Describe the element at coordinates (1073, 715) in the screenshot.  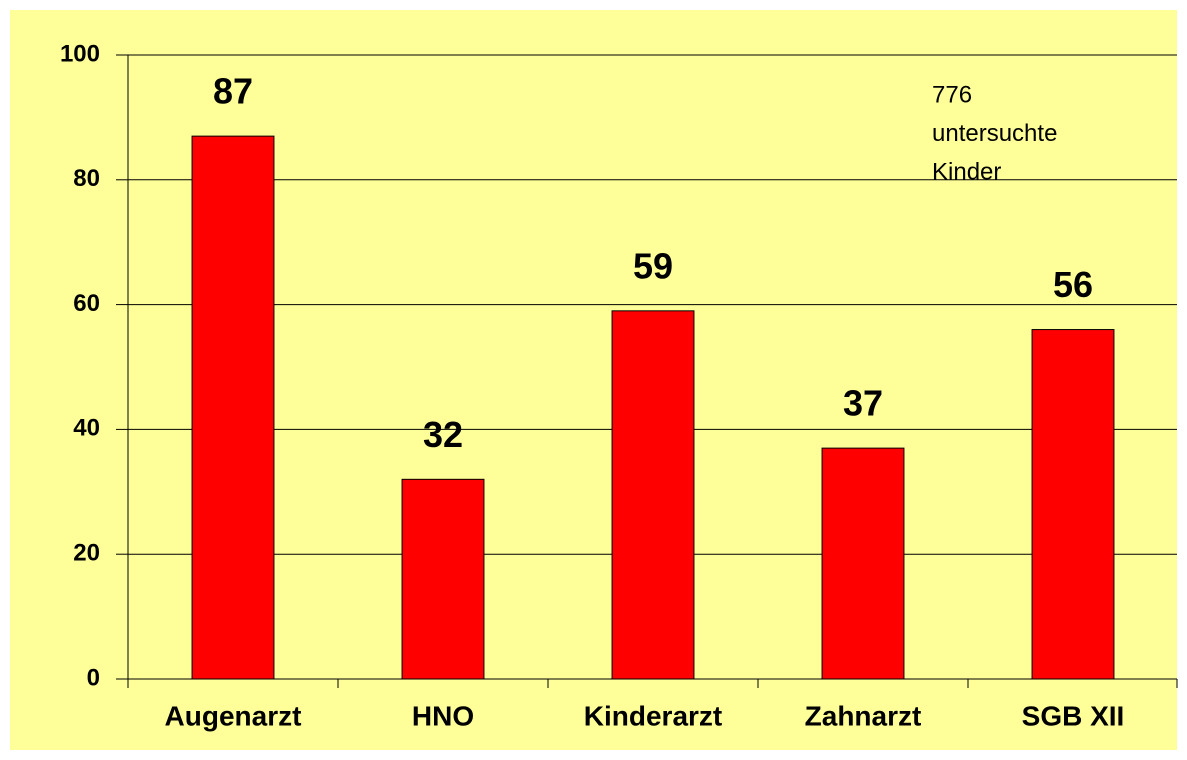
I see `x-tick-label: SGB XII` at that location.